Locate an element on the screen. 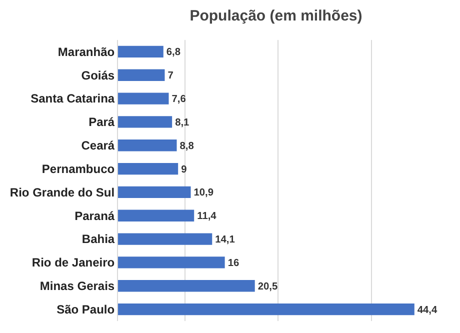 The height and width of the screenshot is (333, 460). data-label: 10,9 is located at coordinates (204, 193).